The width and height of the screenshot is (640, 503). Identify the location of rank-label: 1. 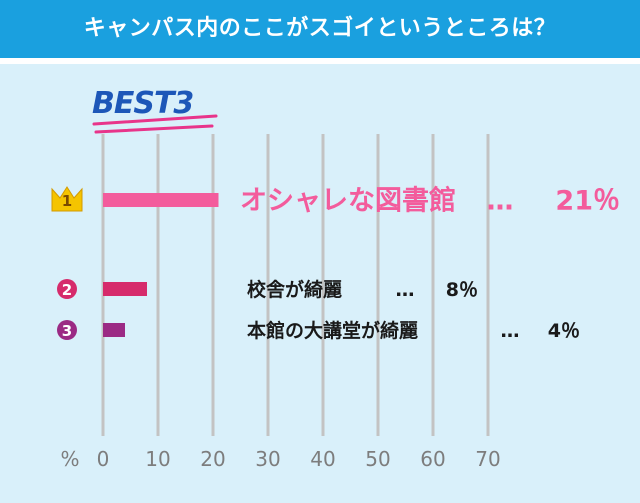
(67, 201).